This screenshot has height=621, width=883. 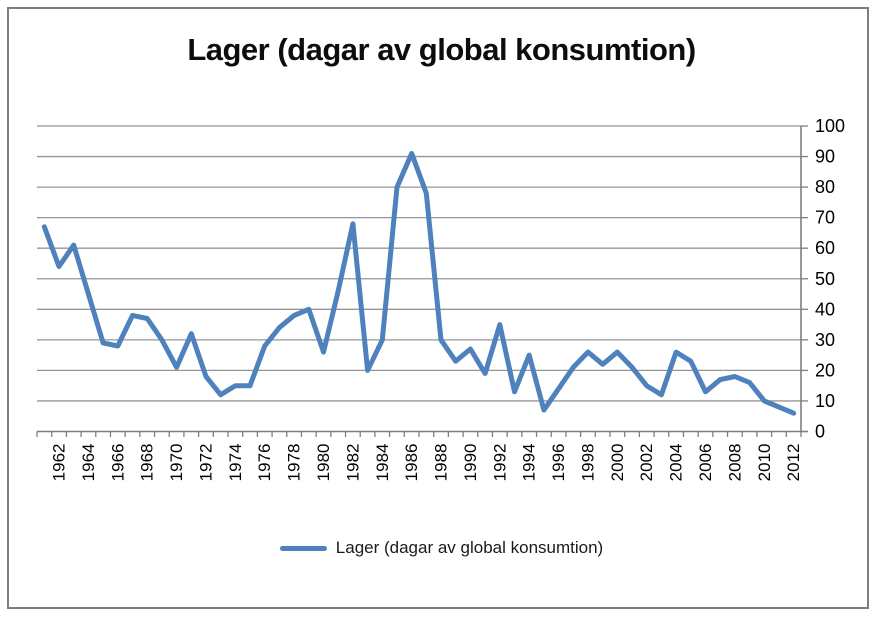 I want to click on x-tick-label: 1976, so click(x=264, y=463).